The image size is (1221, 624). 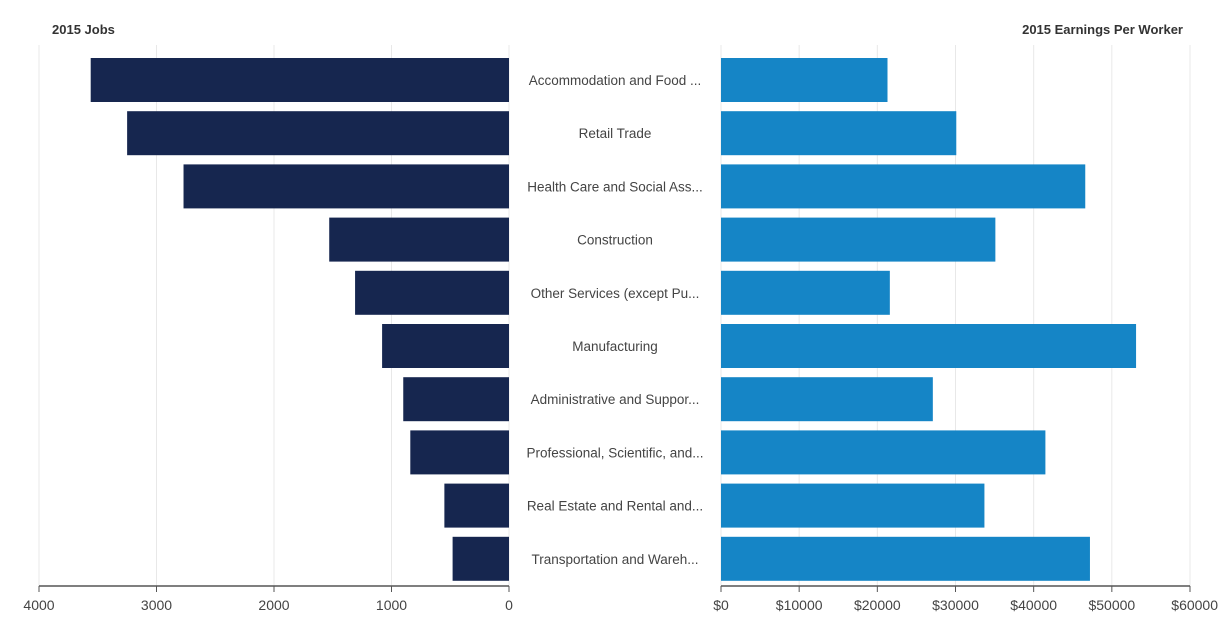 What do you see at coordinates (955, 605) in the screenshot?
I see `right-tick-label: $30000` at bounding box center [955, 605].